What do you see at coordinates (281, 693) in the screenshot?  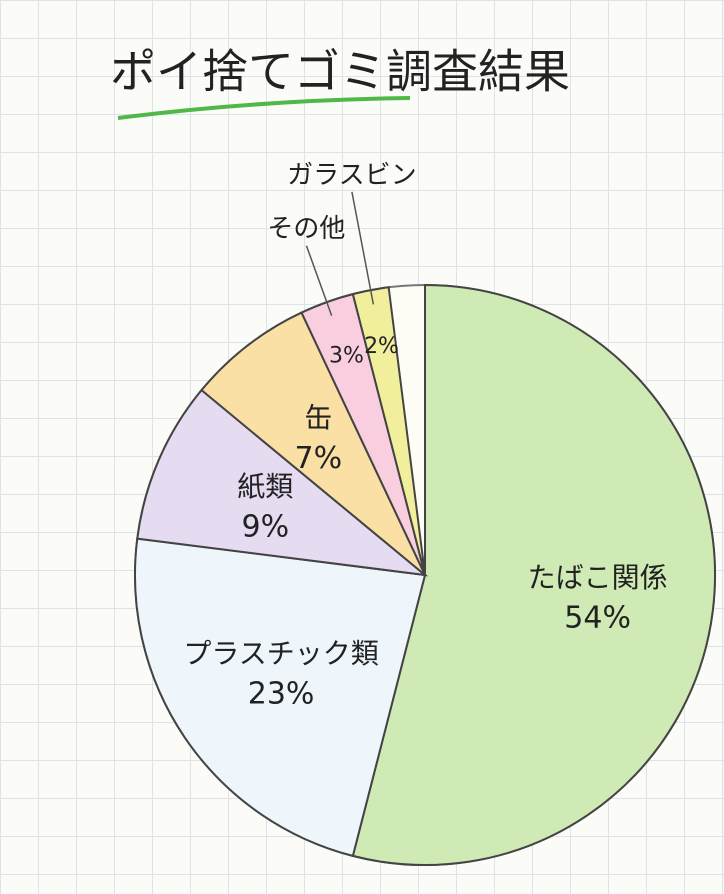 I see `slice-value: 23%` at bounding box center [281, 693].